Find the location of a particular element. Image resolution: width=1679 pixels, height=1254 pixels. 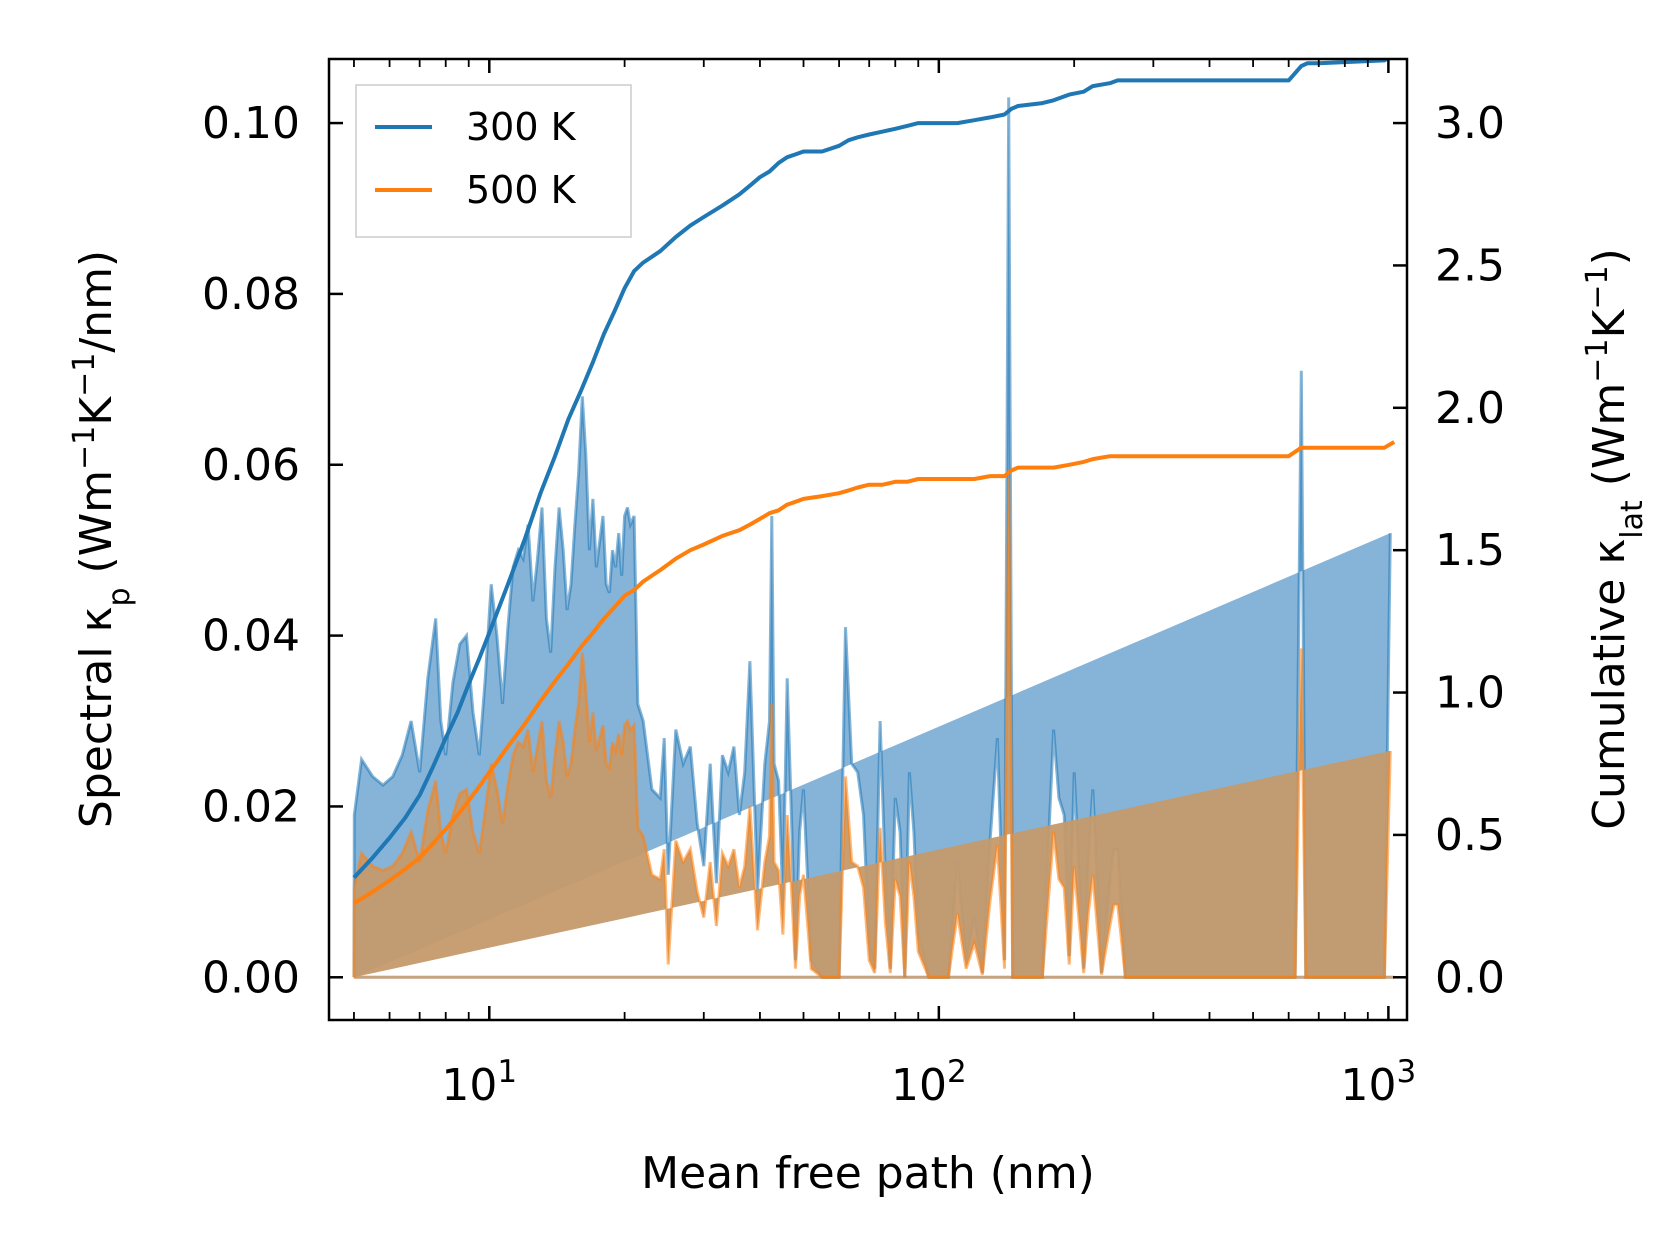

y-right-tick-label: 2.0 is located at coordinates (1470, 408).